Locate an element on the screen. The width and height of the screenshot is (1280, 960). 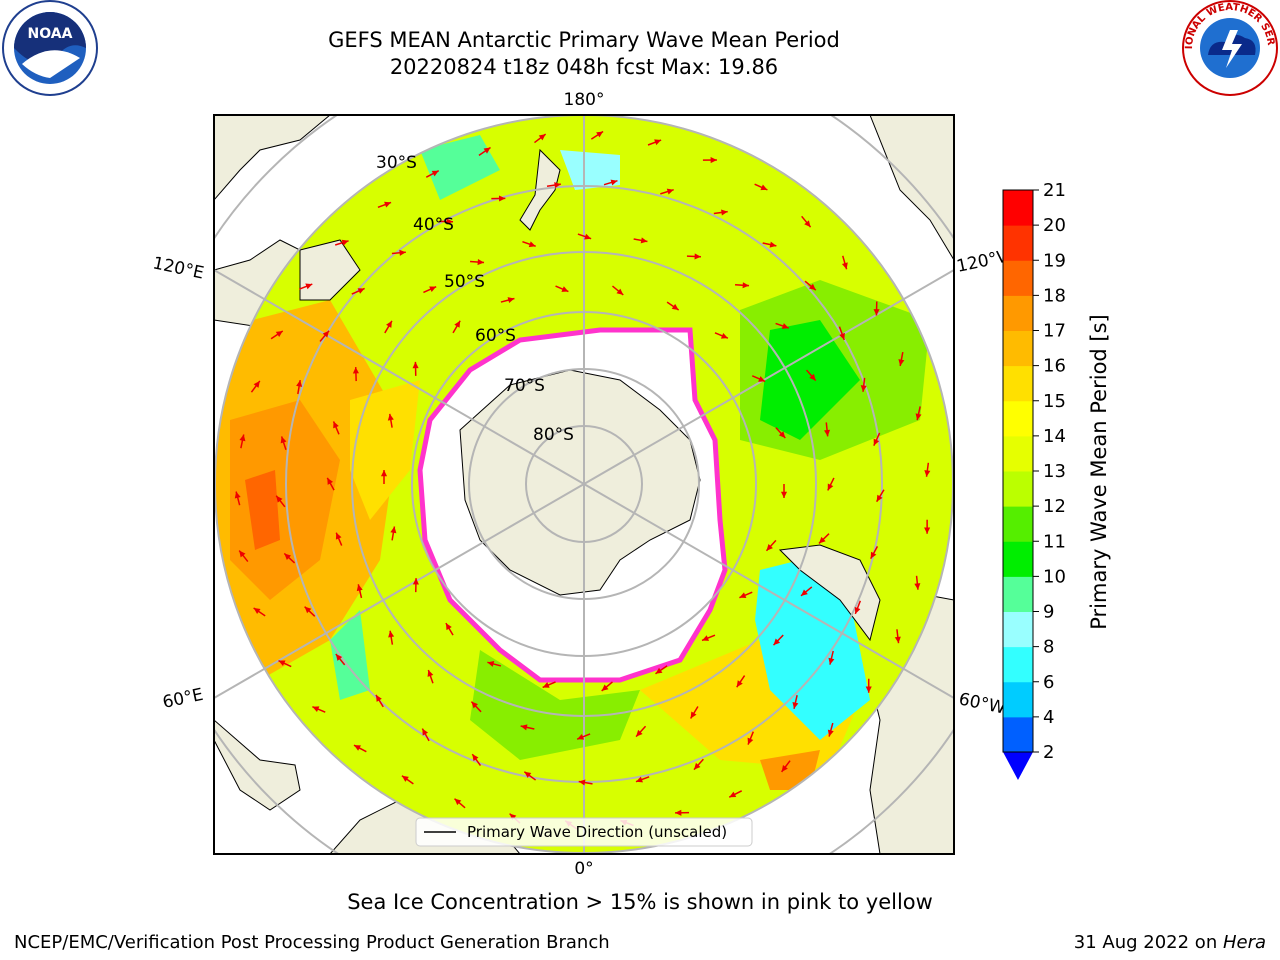
colorbar-tick-label: 18 is located at coordinates (1054, 295).